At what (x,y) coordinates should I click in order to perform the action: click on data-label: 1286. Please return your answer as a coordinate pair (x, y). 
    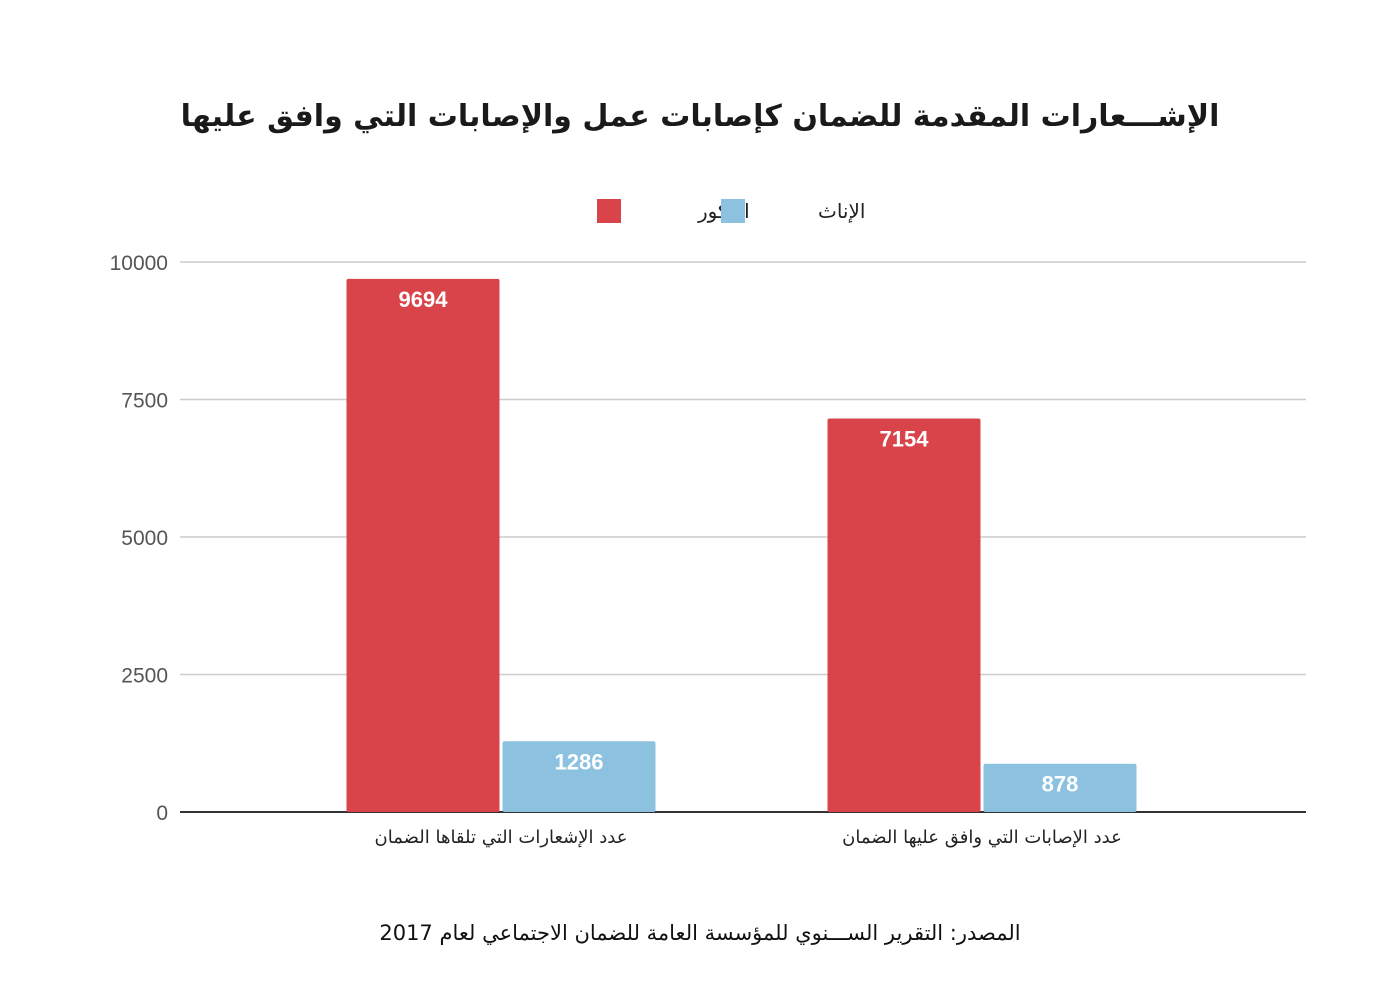
    Looking at the image, I should click on (579, 761).